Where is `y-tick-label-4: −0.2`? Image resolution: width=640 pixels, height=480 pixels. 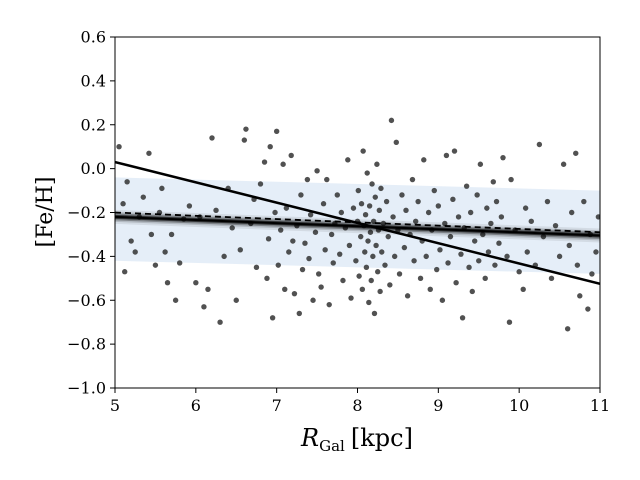
y-tick-label-4: −0.2 is located at coordinates (86, 212).